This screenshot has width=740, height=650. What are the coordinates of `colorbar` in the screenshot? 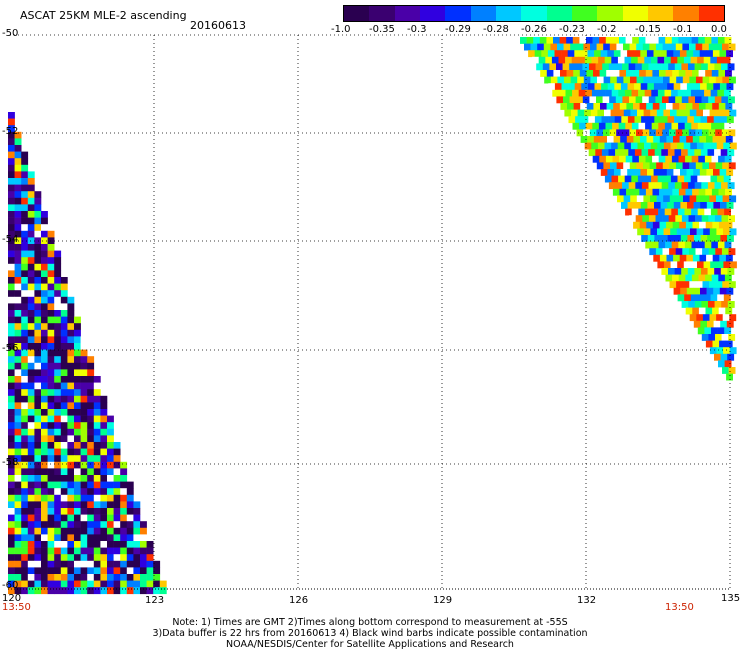 It's located at (534, 13).